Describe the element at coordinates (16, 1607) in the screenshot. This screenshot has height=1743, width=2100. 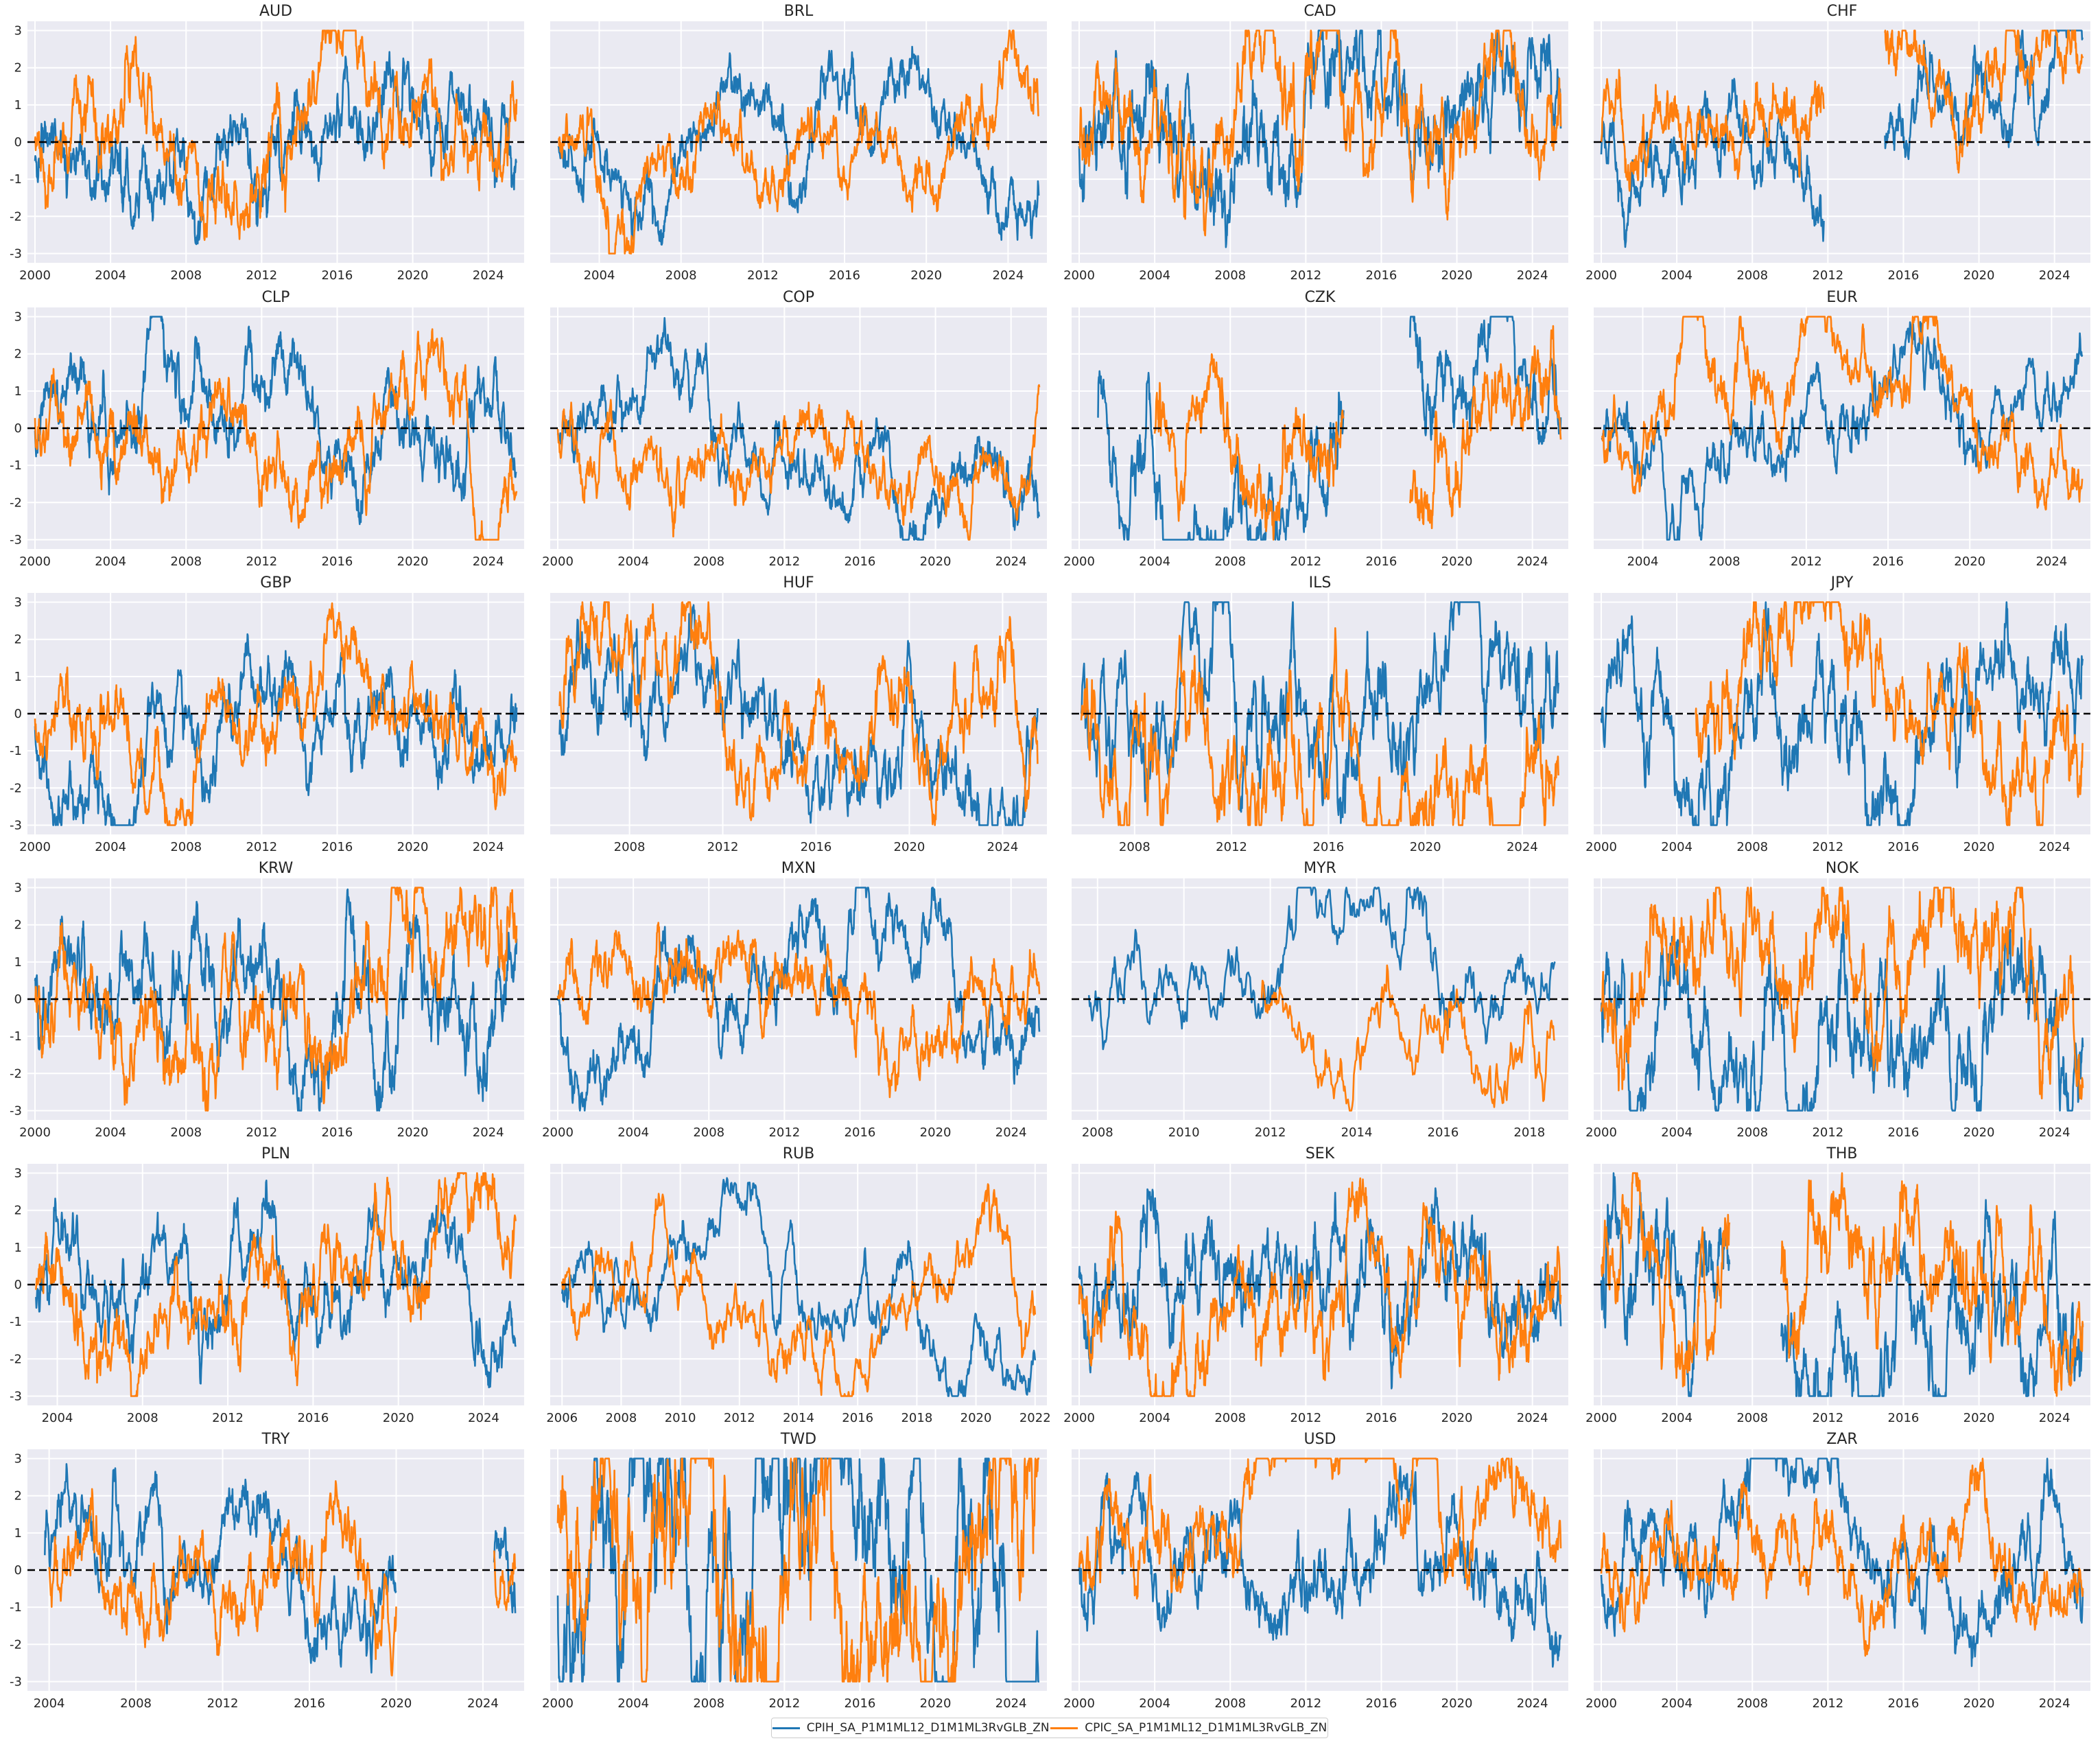
I see `y-tick-label: -1` at that location.